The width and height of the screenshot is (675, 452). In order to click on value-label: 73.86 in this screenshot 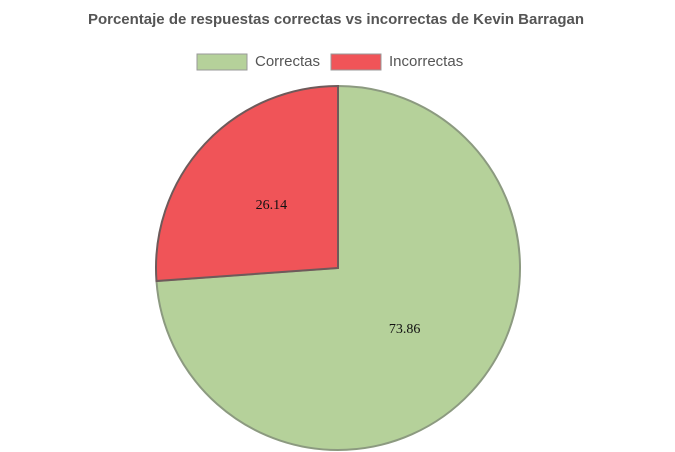, I will do `click(405, 329)`.